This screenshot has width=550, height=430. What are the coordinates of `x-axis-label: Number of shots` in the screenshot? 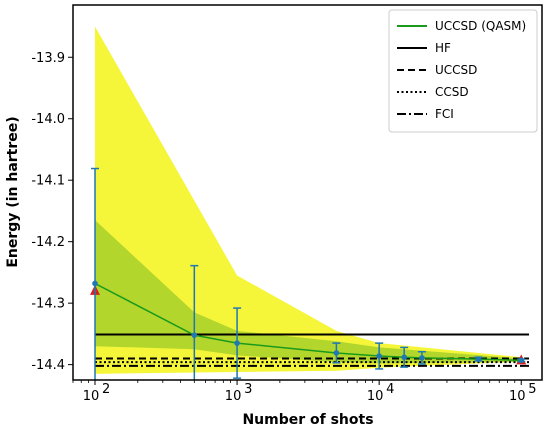 It's located at (307, 420).